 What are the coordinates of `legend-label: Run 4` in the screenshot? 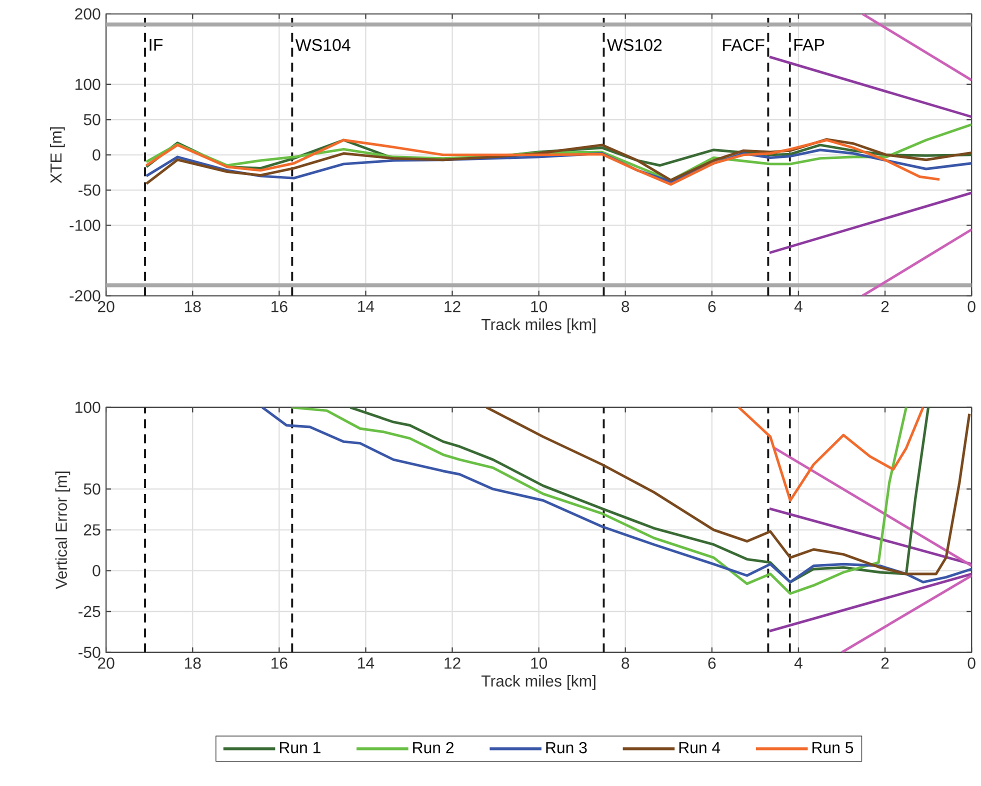 It's located at (699, 748).